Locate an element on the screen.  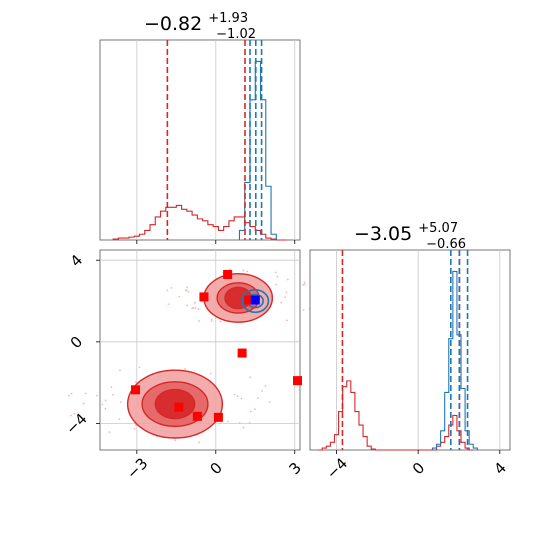
panel-param1-grid is located at coordinates (216, 140).